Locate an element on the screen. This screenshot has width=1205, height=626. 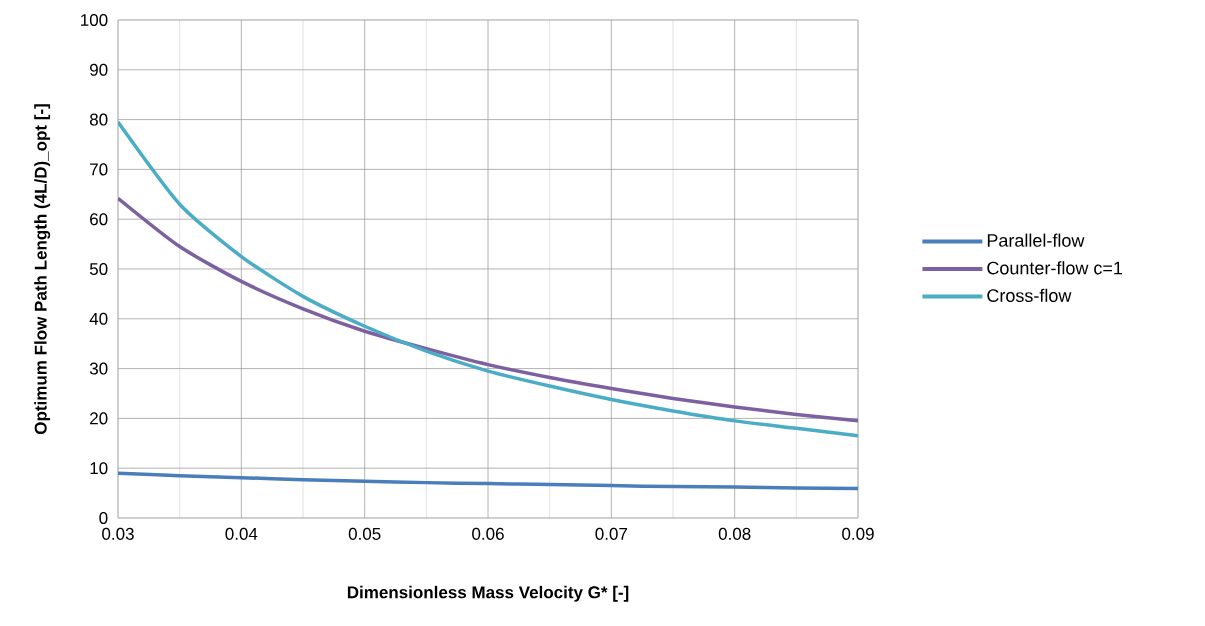
x-tick-label: 0.04 is located at coordinates (241, 533).